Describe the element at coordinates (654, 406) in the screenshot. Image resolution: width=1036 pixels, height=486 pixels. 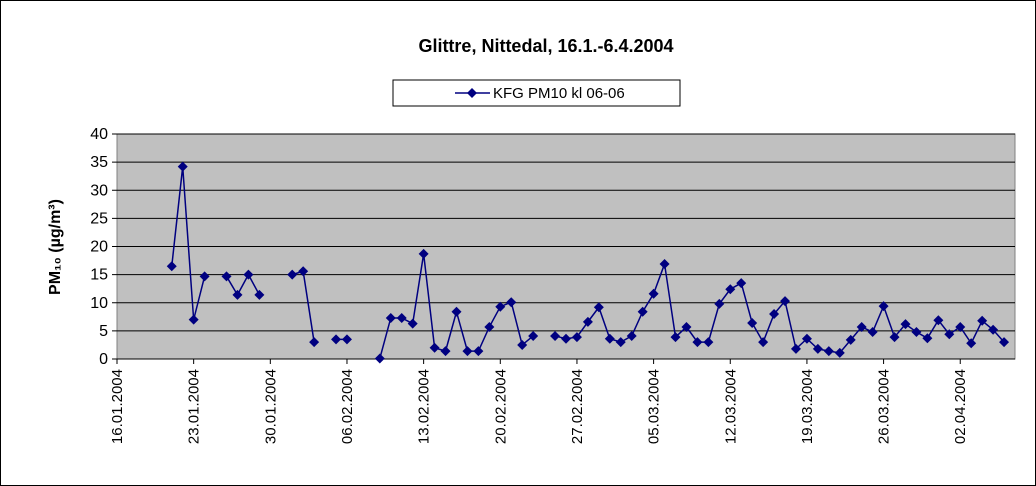
I see `x-tick-label: 05.03.2004` at that location.